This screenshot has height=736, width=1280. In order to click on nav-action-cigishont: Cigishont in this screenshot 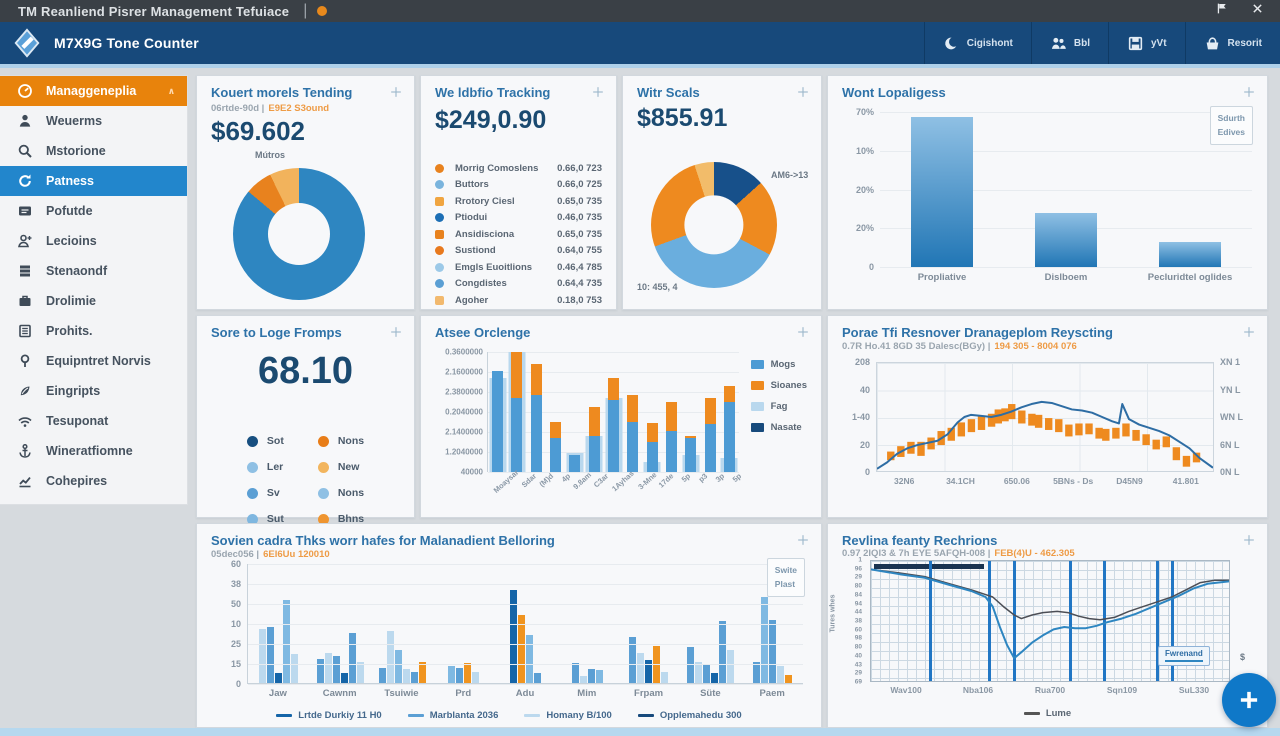, I will do `click(977, 43)`.